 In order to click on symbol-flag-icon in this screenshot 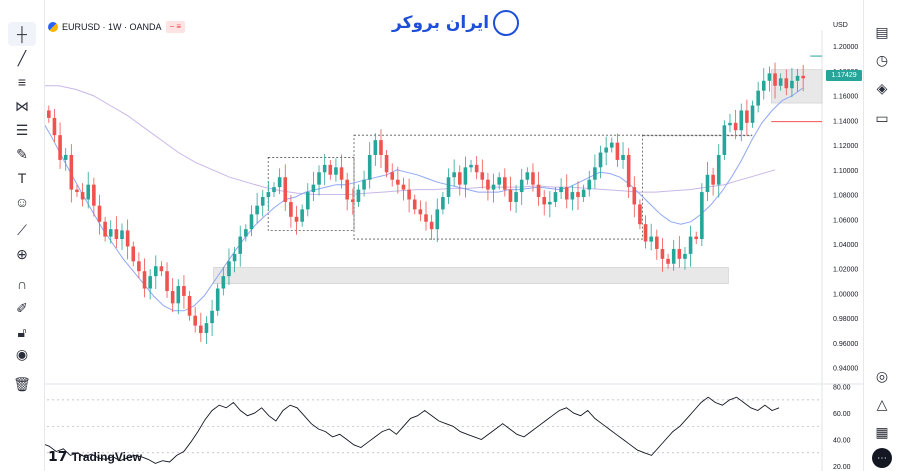, I will do `click(53, 27)`.